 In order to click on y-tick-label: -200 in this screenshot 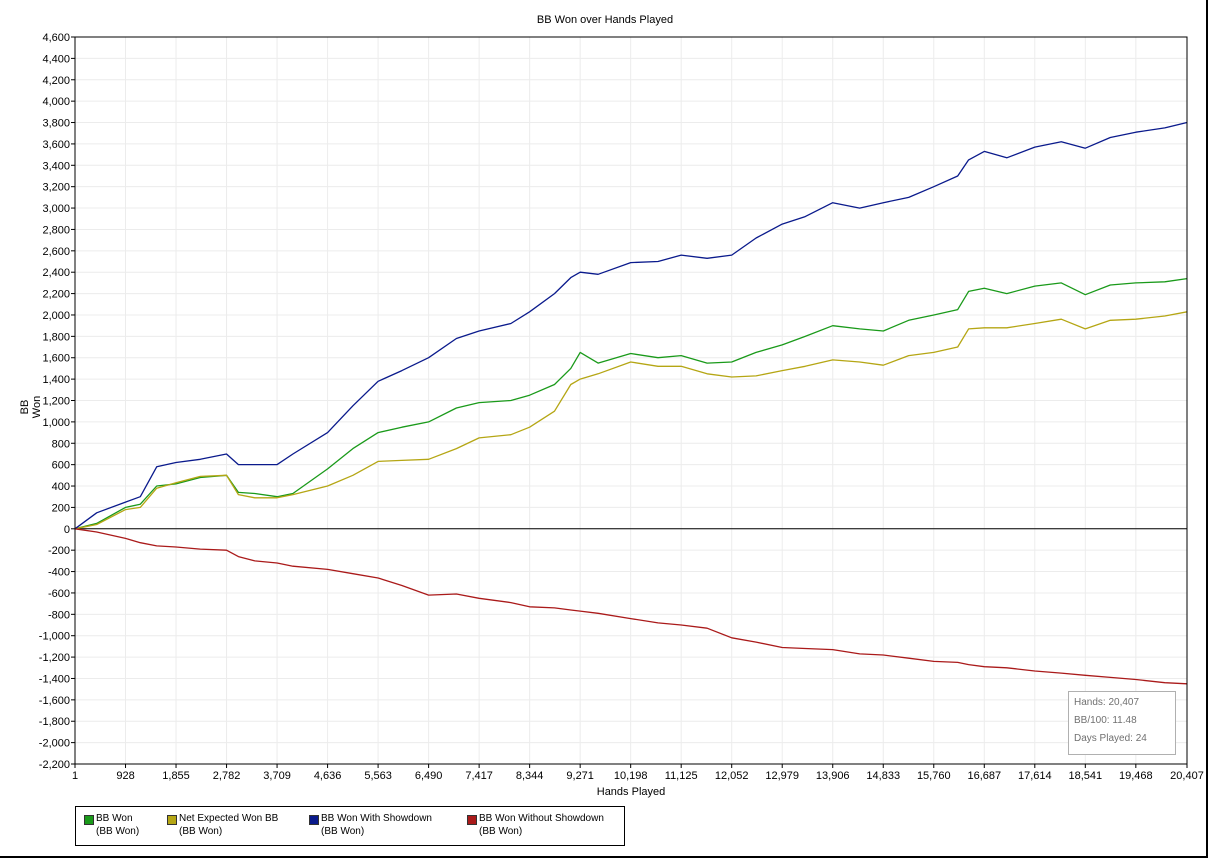, I will do `click(59, 551)`.